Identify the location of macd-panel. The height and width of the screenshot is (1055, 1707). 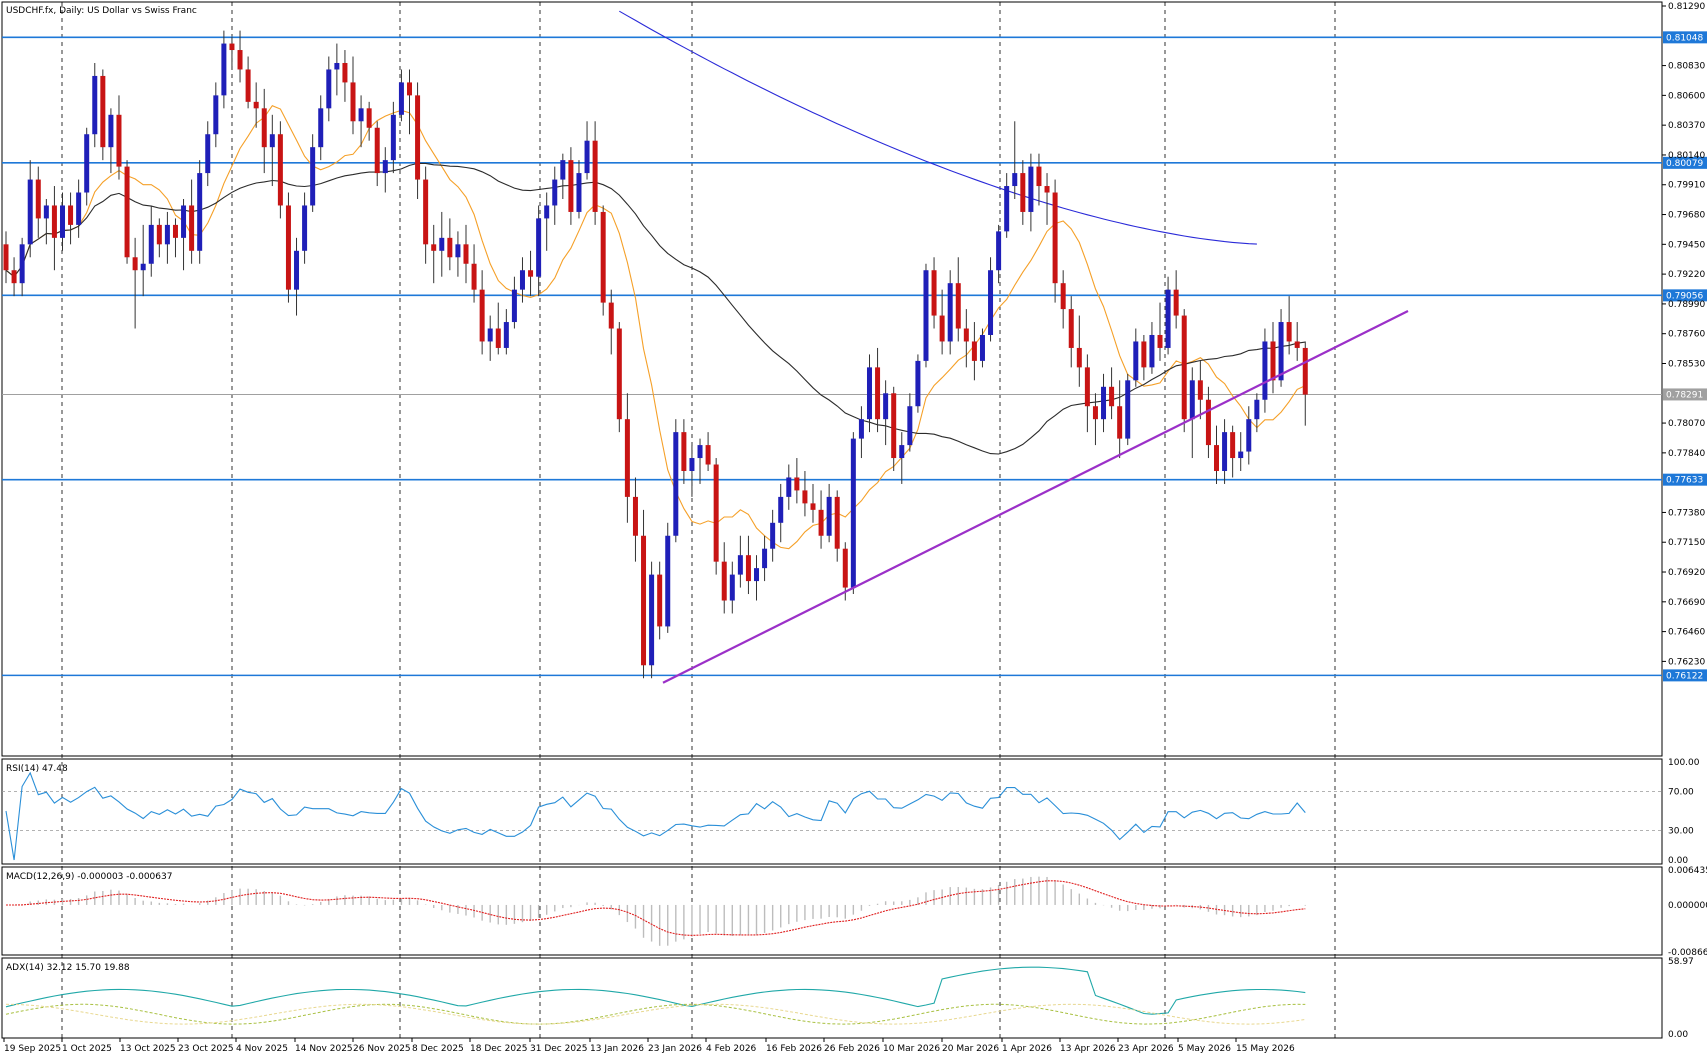
(832, 911).